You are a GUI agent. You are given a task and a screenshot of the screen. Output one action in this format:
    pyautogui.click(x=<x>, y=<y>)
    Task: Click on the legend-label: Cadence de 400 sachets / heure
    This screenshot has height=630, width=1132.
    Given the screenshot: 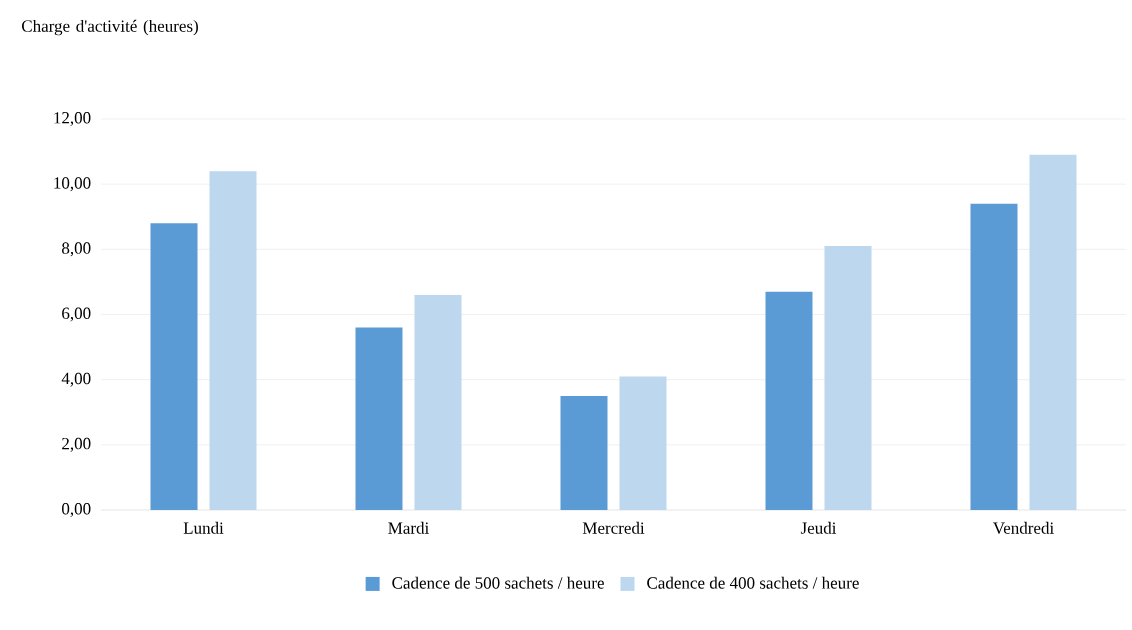 What is the action you would take?
    pyautogui.click(x=753, y=582)
    